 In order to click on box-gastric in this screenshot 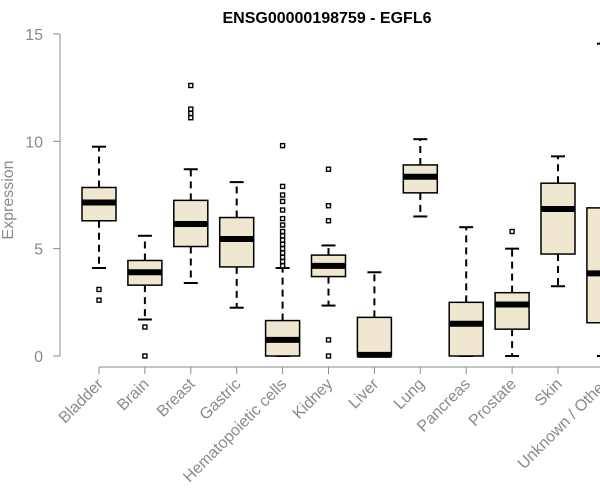, I will do `click(236, 245)`.